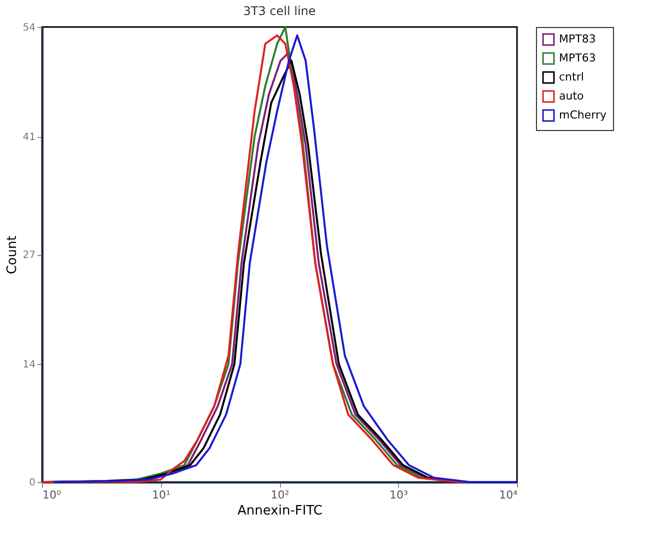 The width and height of the screenshot is (670, 558). What do you see at coordinates (583, 115) in the screenshot?
I see `legend-label: mCherry` at bounding box center [583, 115].